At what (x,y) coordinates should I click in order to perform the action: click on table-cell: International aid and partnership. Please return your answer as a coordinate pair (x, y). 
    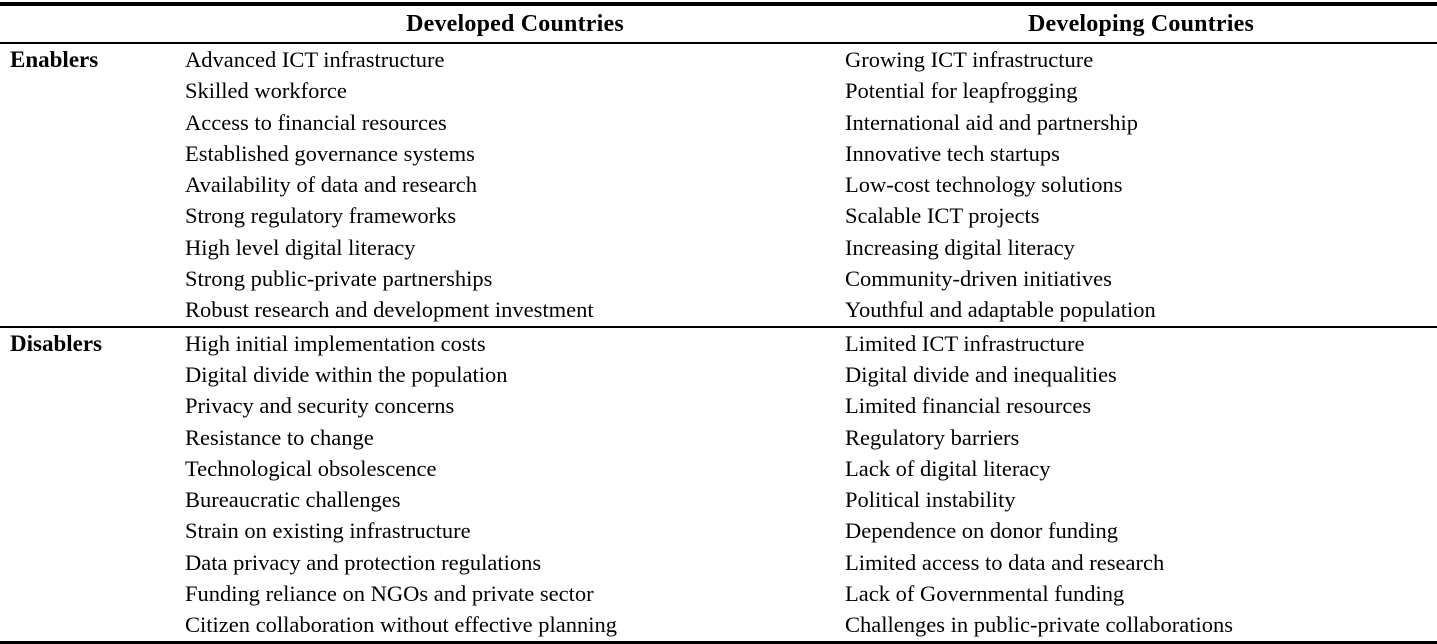
    Looking at the image, I should click on (992, 122).